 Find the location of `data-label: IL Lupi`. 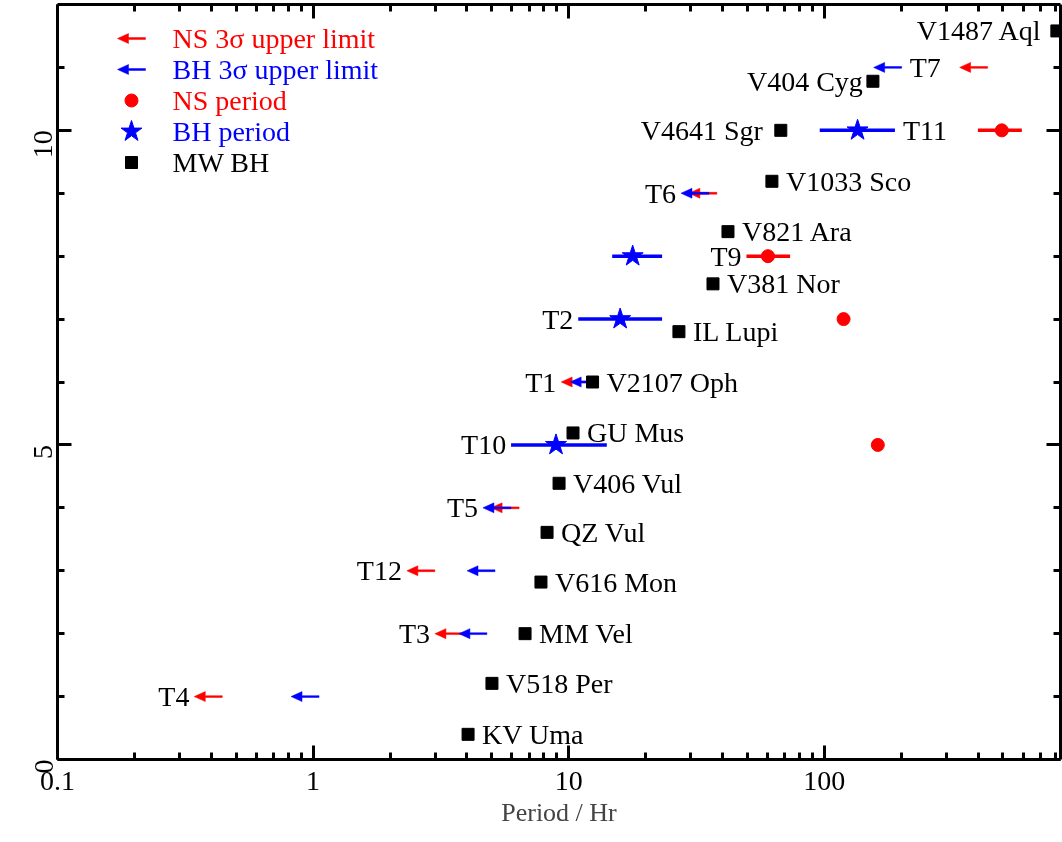

data-label: IL Lupi is located at coordinates (735, 332).